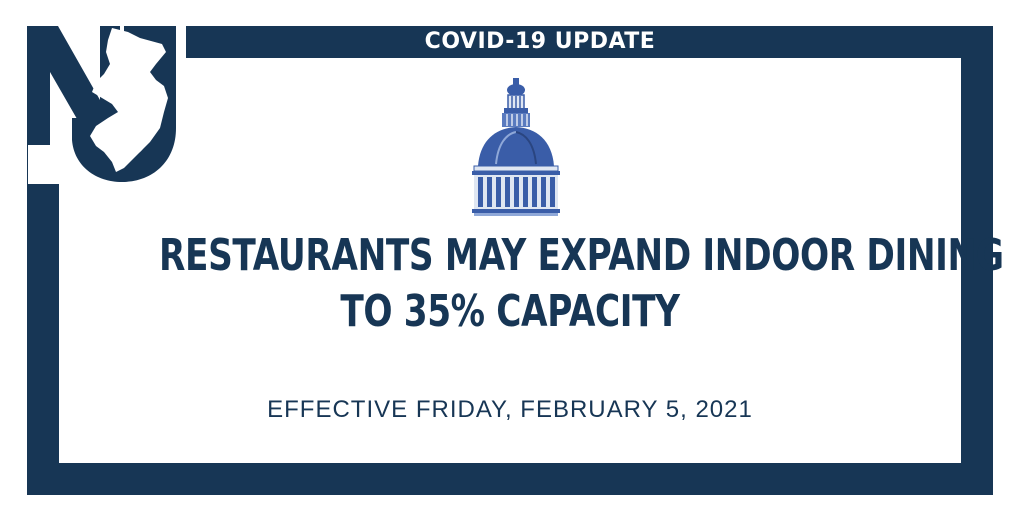 The width and height of the screenshot is (1024, 512). What do you see at coordinates (107, 105) in the screenshot?
I see `nj-state-logo-icon` at bounding box center [107, 105].